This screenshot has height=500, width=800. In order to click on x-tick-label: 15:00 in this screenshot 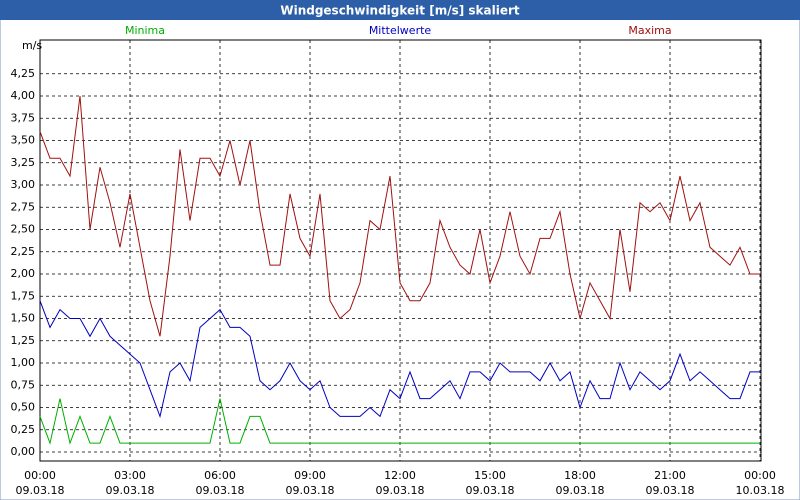, I will do `click(490, 475)`.